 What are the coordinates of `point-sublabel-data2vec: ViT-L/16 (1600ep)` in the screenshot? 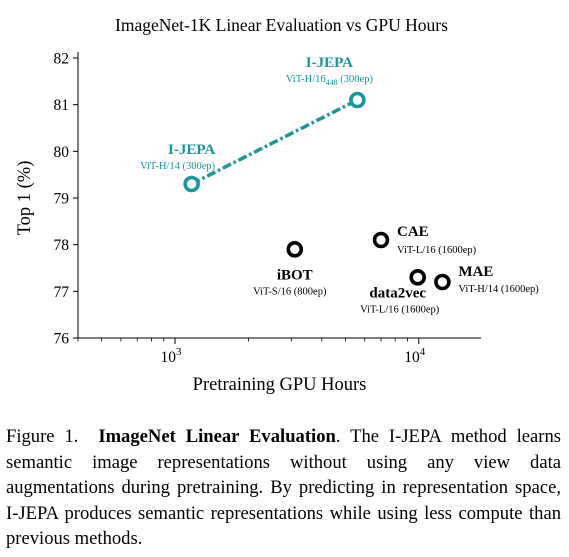 It's located at (400, 309).